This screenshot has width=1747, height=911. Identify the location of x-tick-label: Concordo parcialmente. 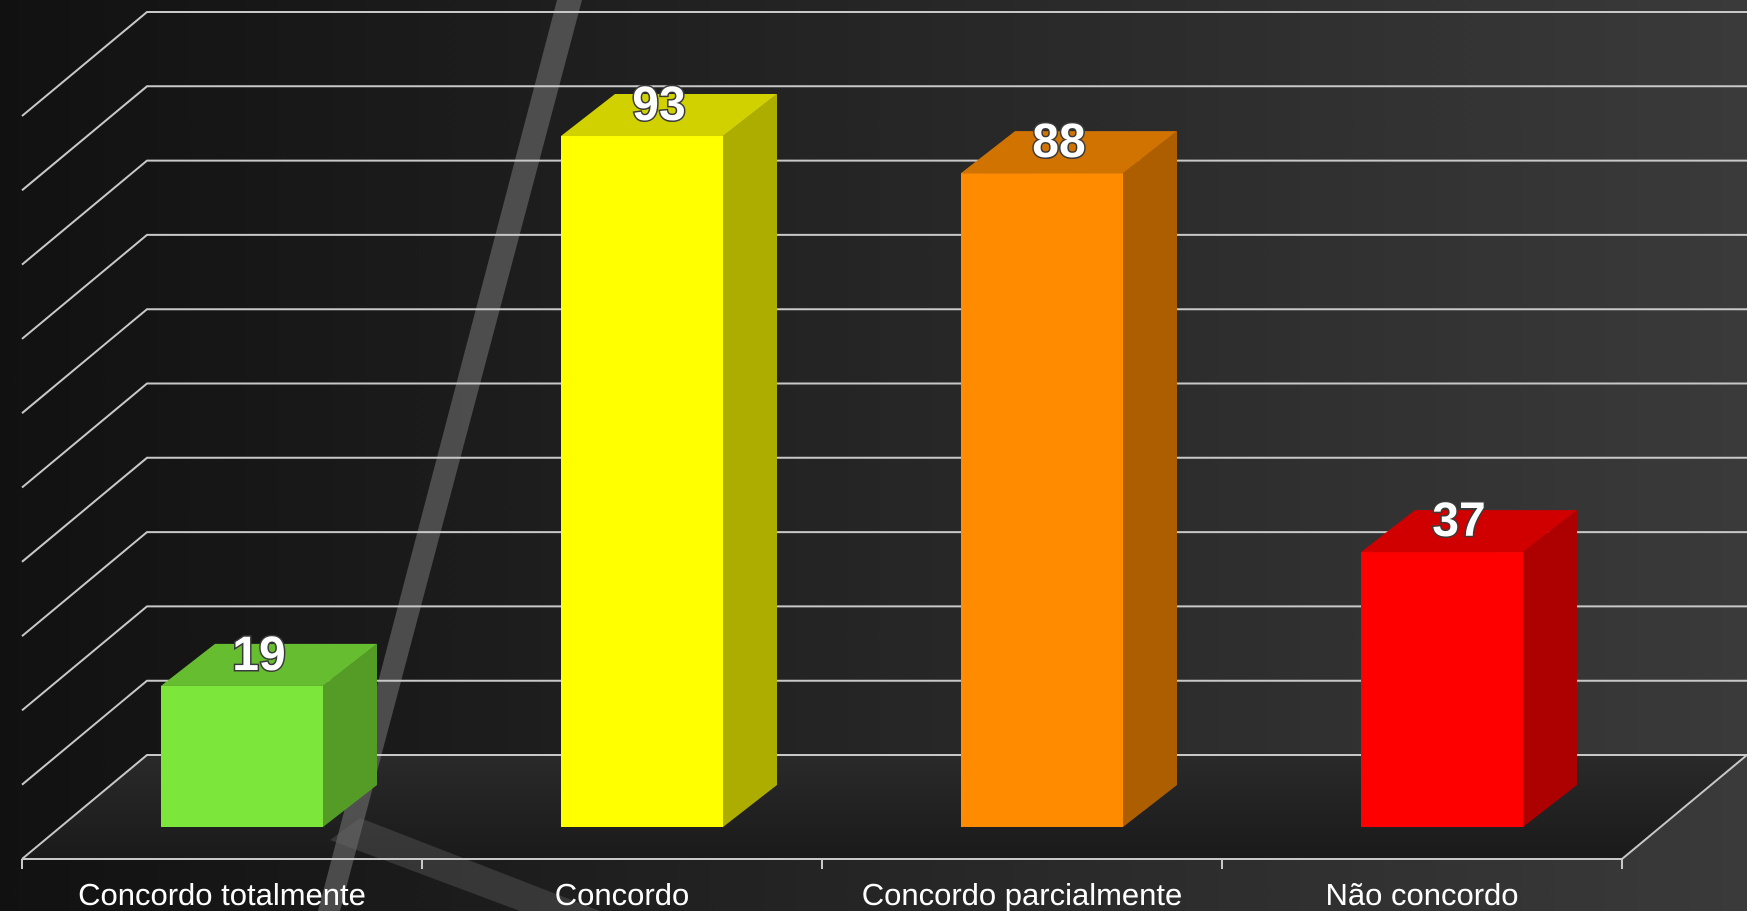
(1022, 894).